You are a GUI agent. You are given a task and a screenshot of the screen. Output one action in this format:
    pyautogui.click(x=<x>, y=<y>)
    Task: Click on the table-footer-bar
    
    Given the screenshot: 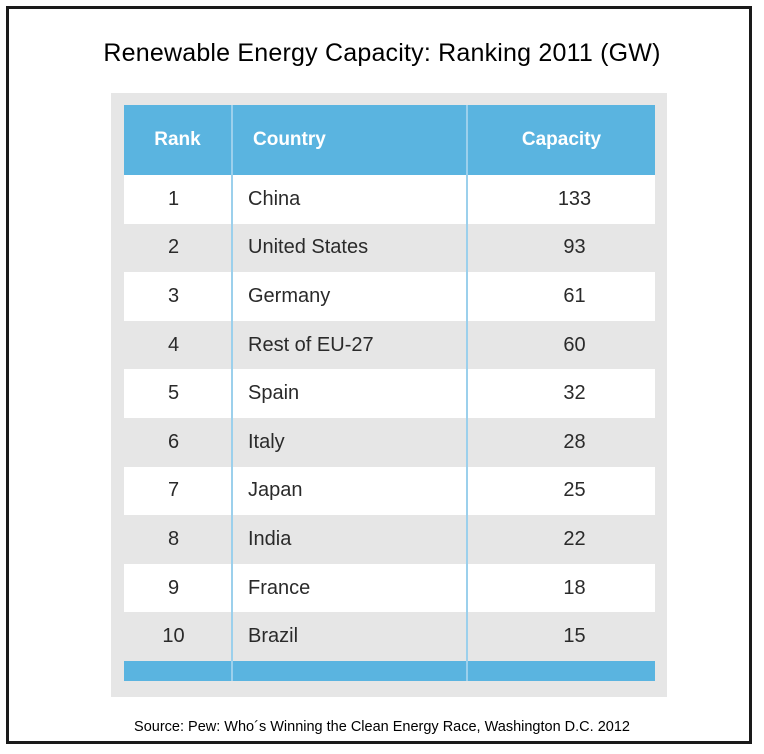 What is the action you would take?
    pyautogui.click(x=389, y=670)
    